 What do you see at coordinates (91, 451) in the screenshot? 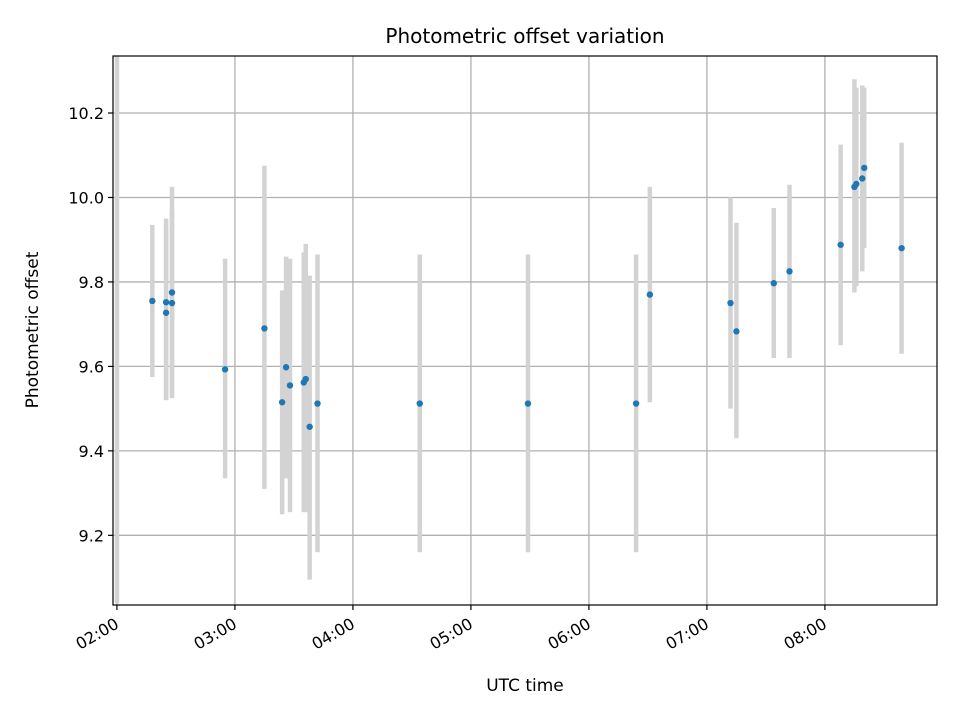
I see `y-tick-label: 9.4` at bounding box center [91, 451].